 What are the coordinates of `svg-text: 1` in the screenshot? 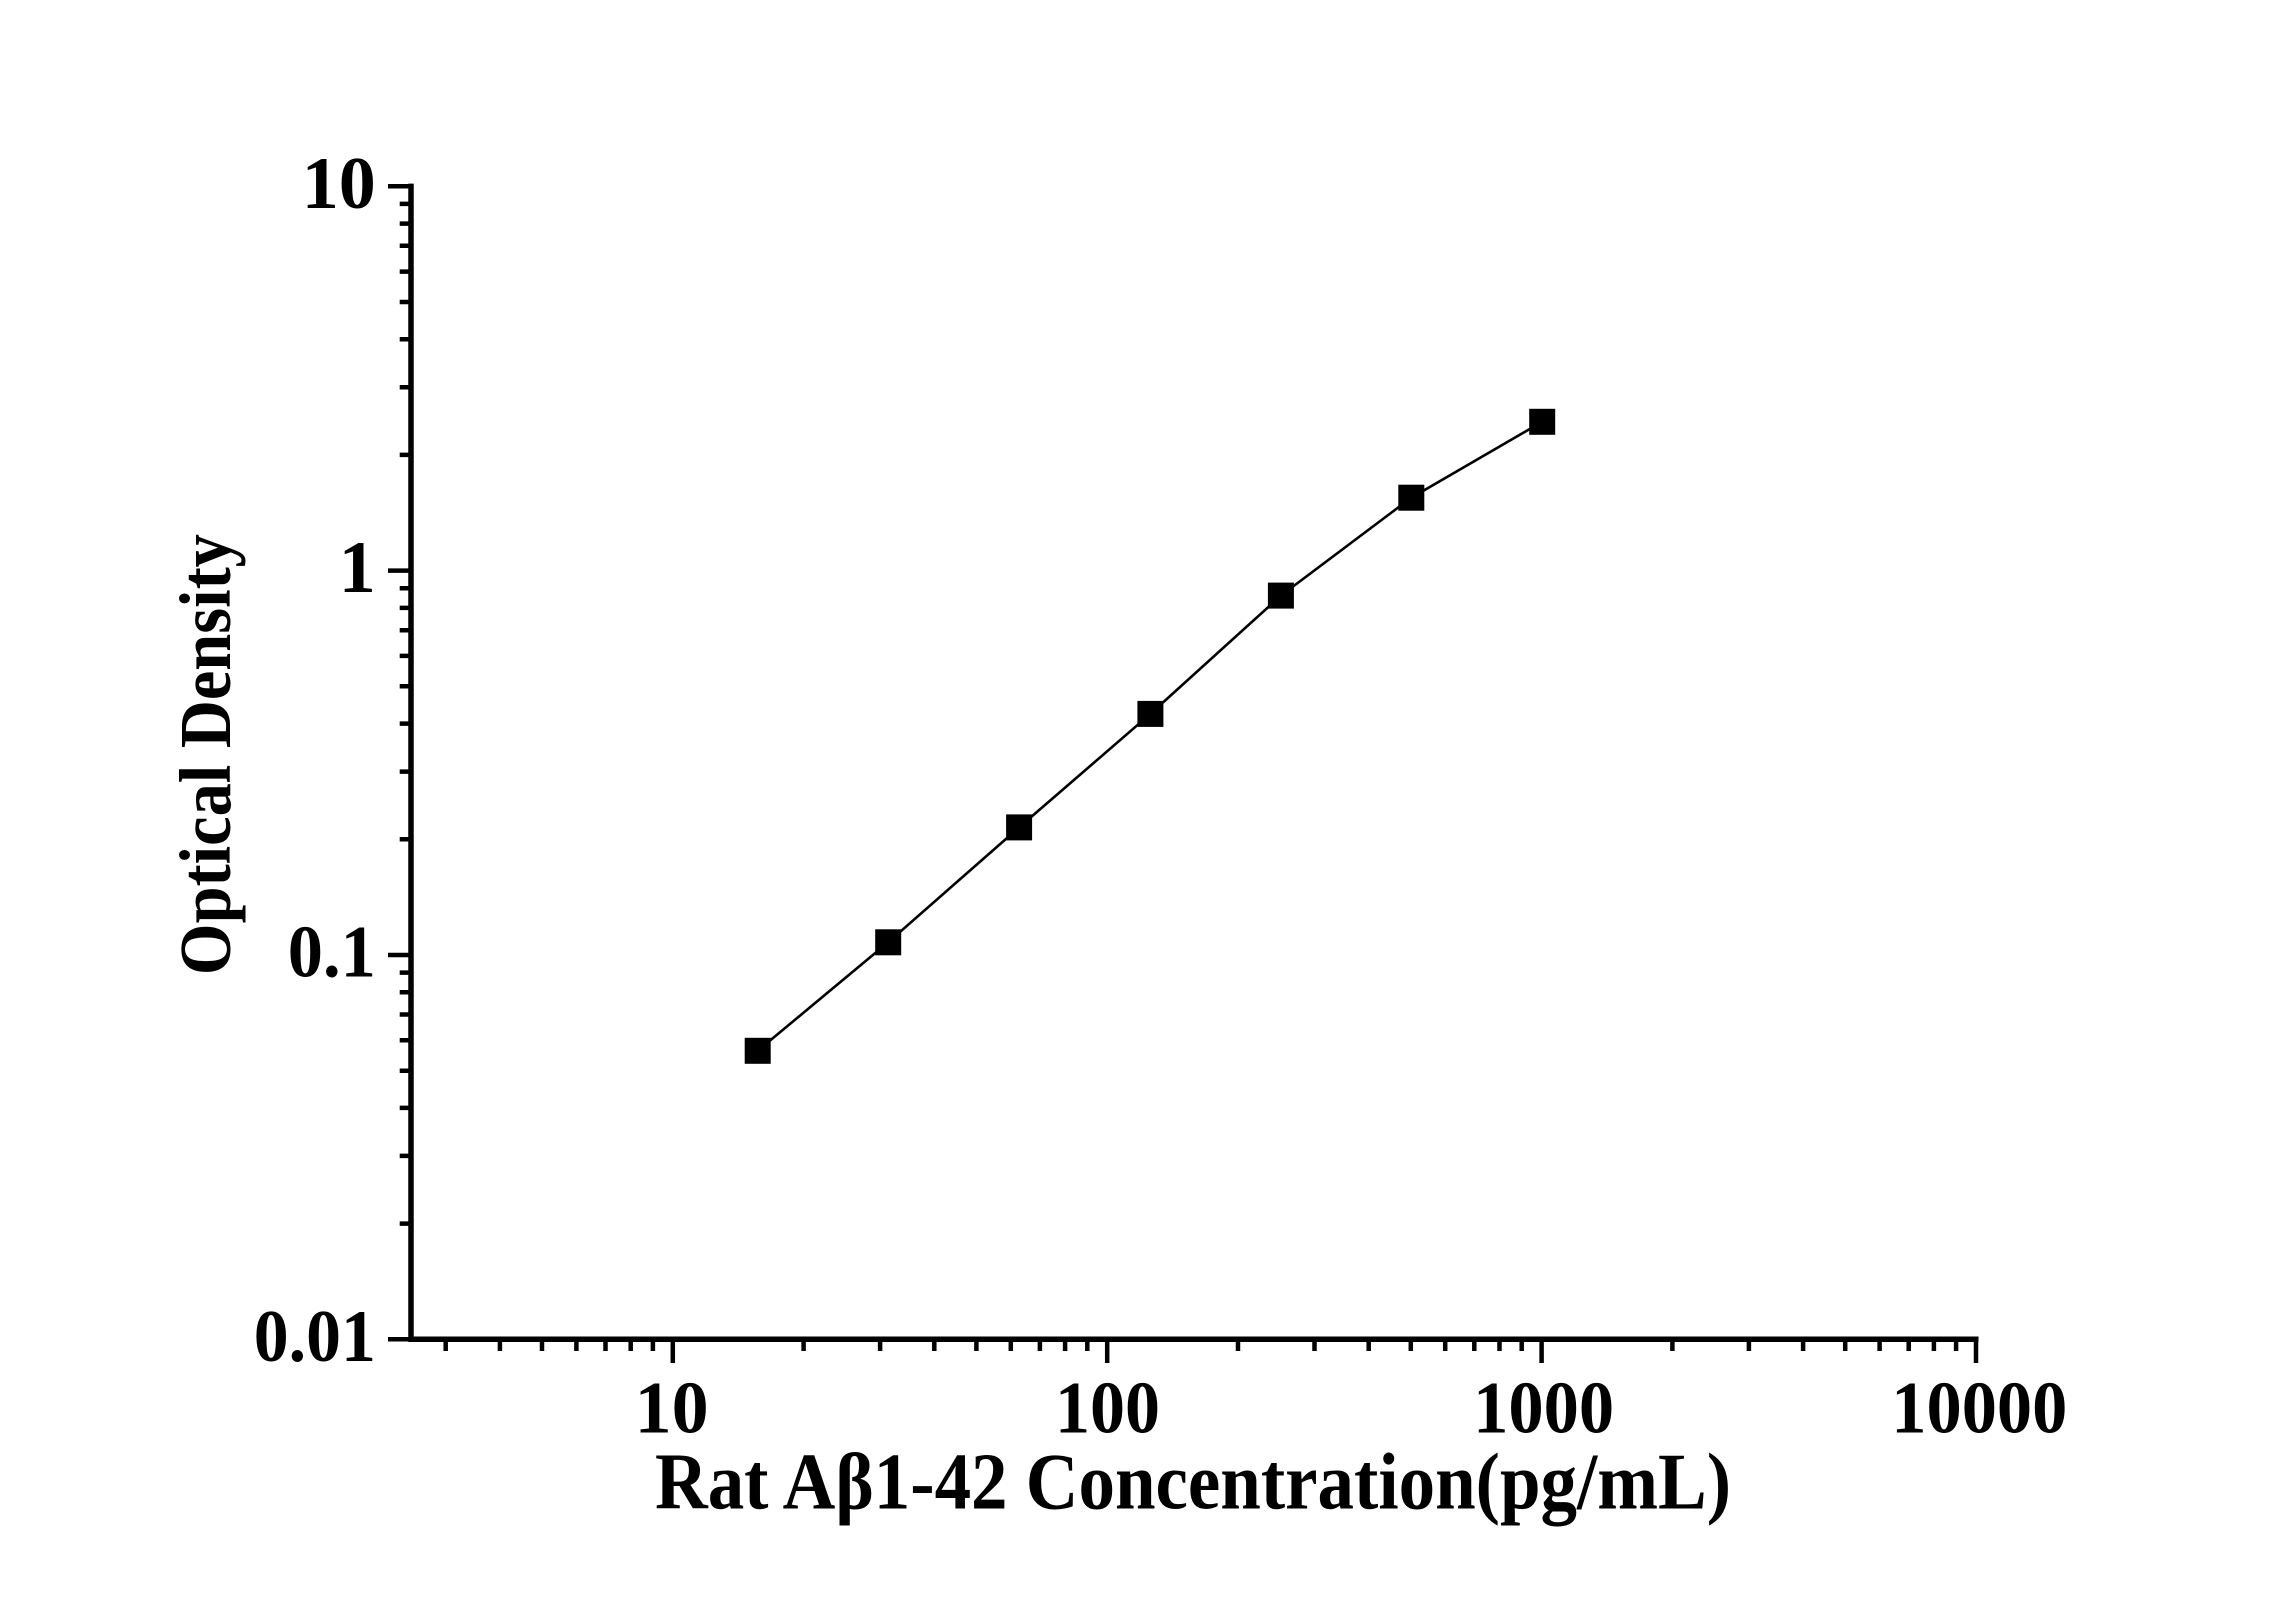 It's located at (357, 568).